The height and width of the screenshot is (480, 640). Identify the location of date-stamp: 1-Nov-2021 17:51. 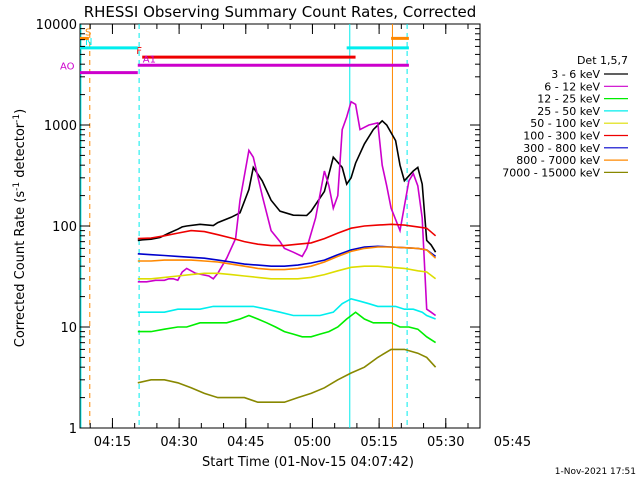
(595, 472).